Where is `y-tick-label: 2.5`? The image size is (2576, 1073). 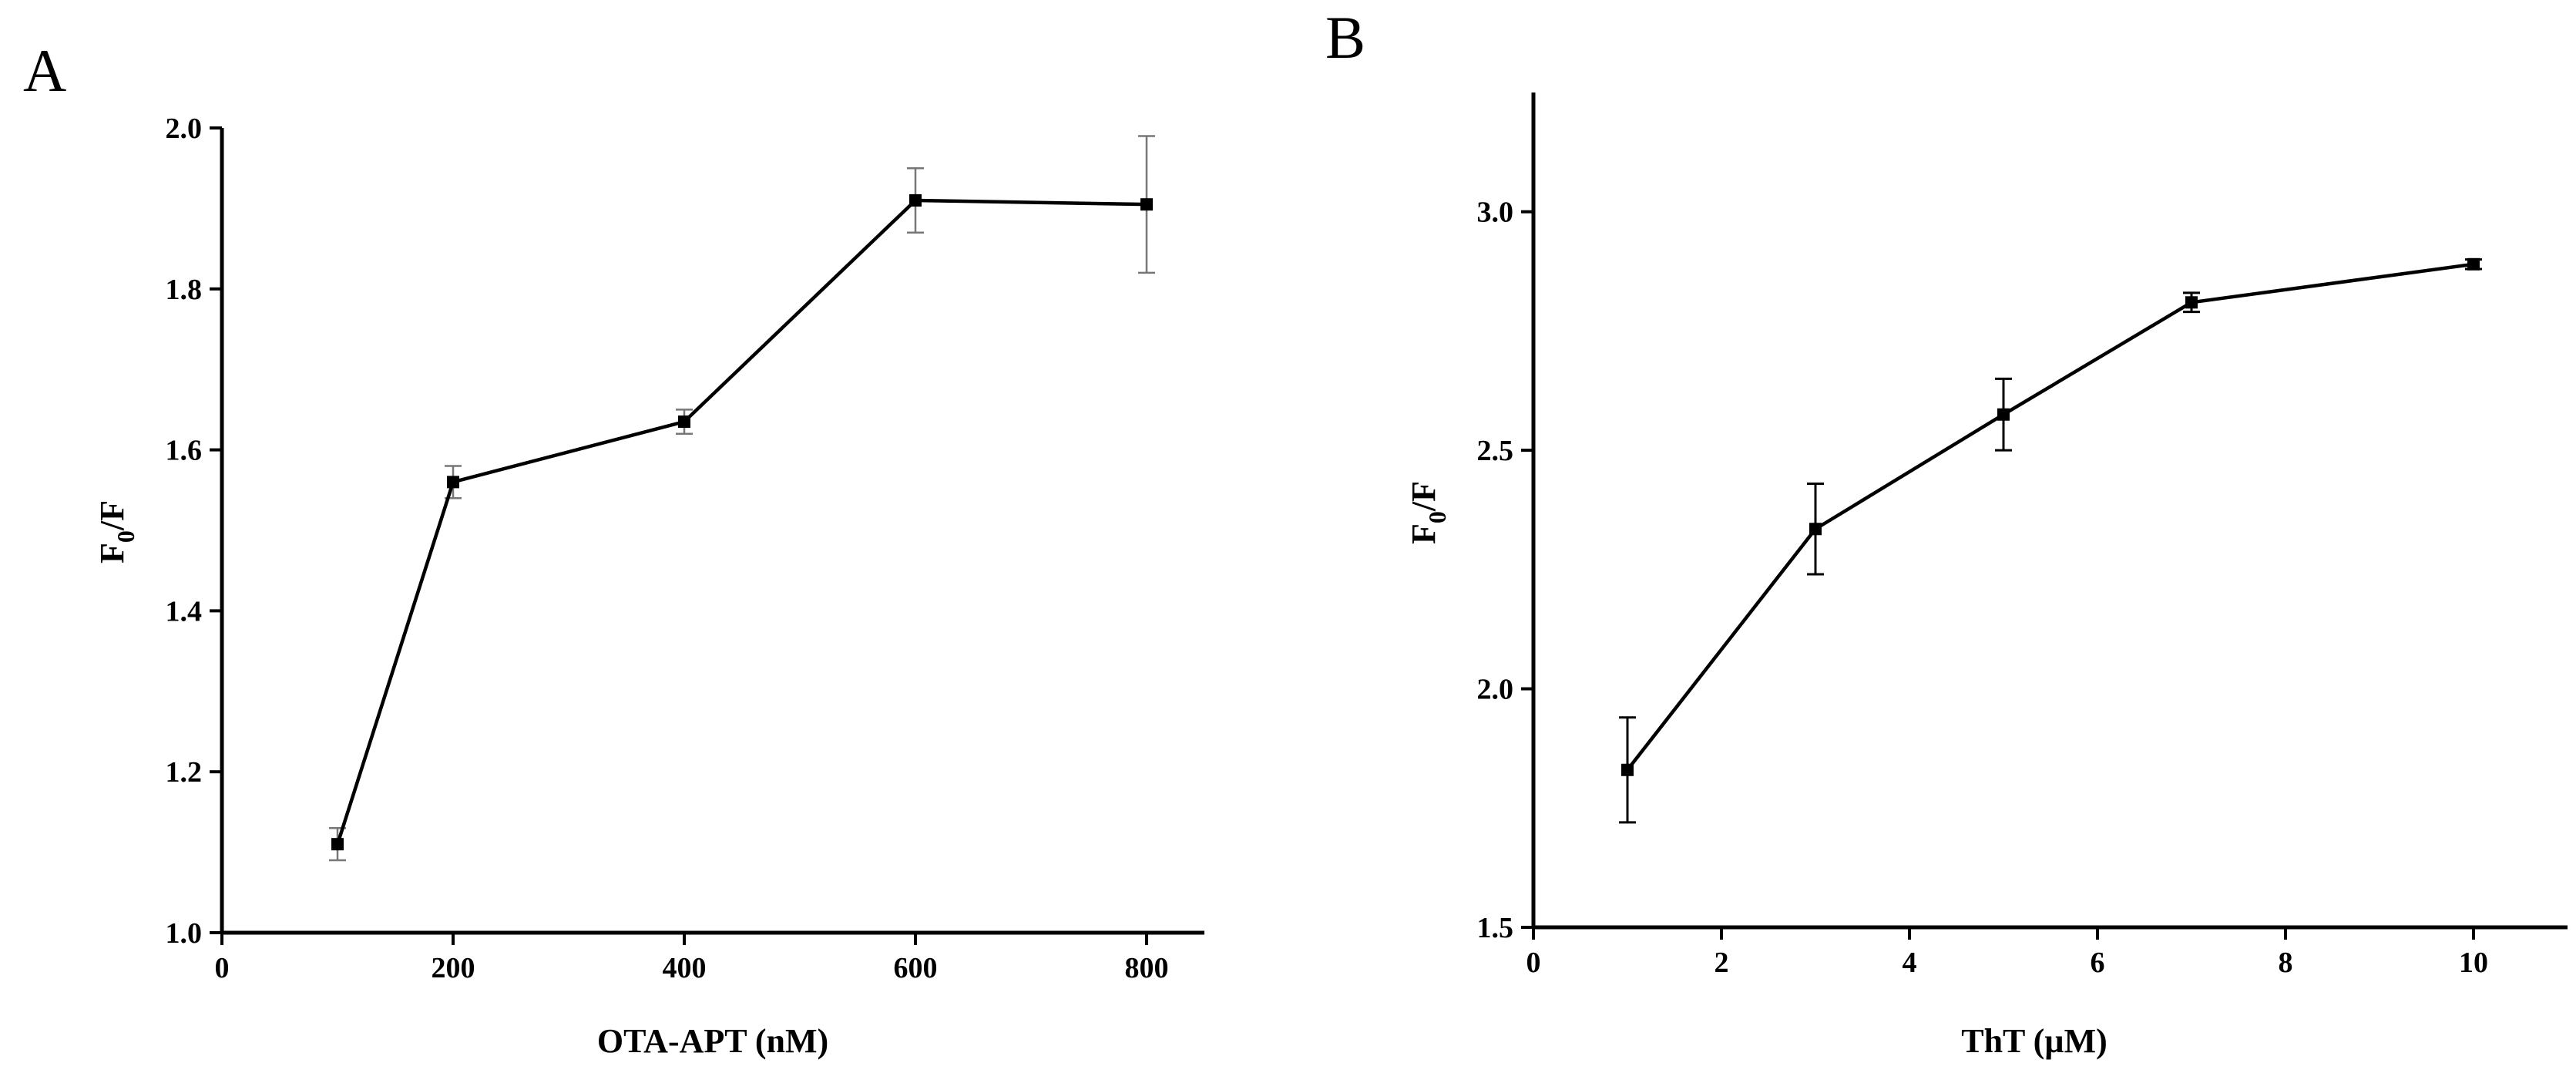 y-tick-label: 2.5 is located at coordinates (1495, 451).